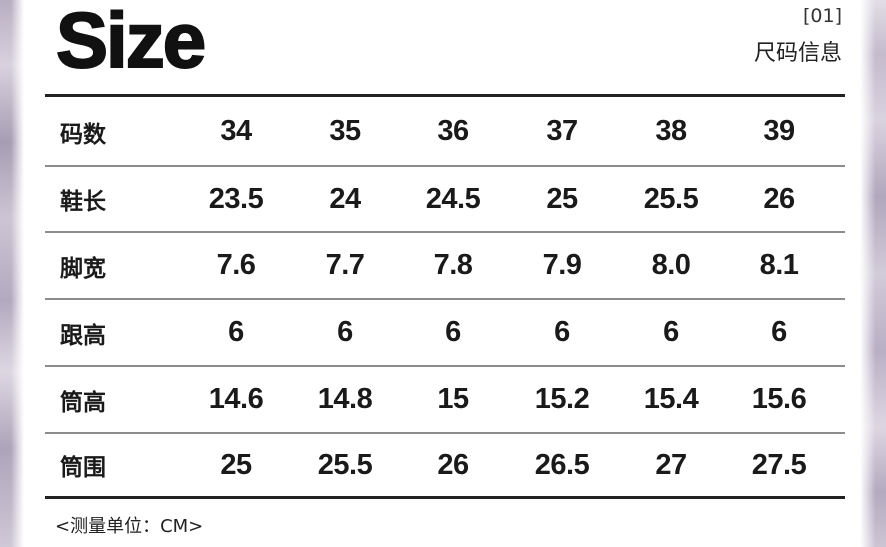  What do you see at coordinates (671, 464) in the screenshot?
I see `table-cell: 27` at bounding box center [671, 464].